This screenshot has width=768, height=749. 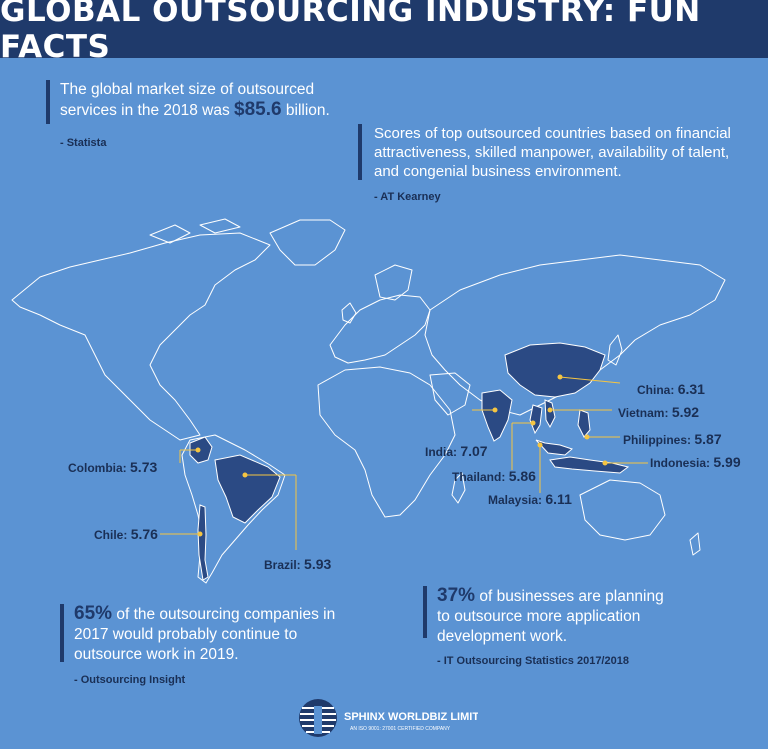 I want to click on country-name: Malaysia:, so click(x=515, y=500).